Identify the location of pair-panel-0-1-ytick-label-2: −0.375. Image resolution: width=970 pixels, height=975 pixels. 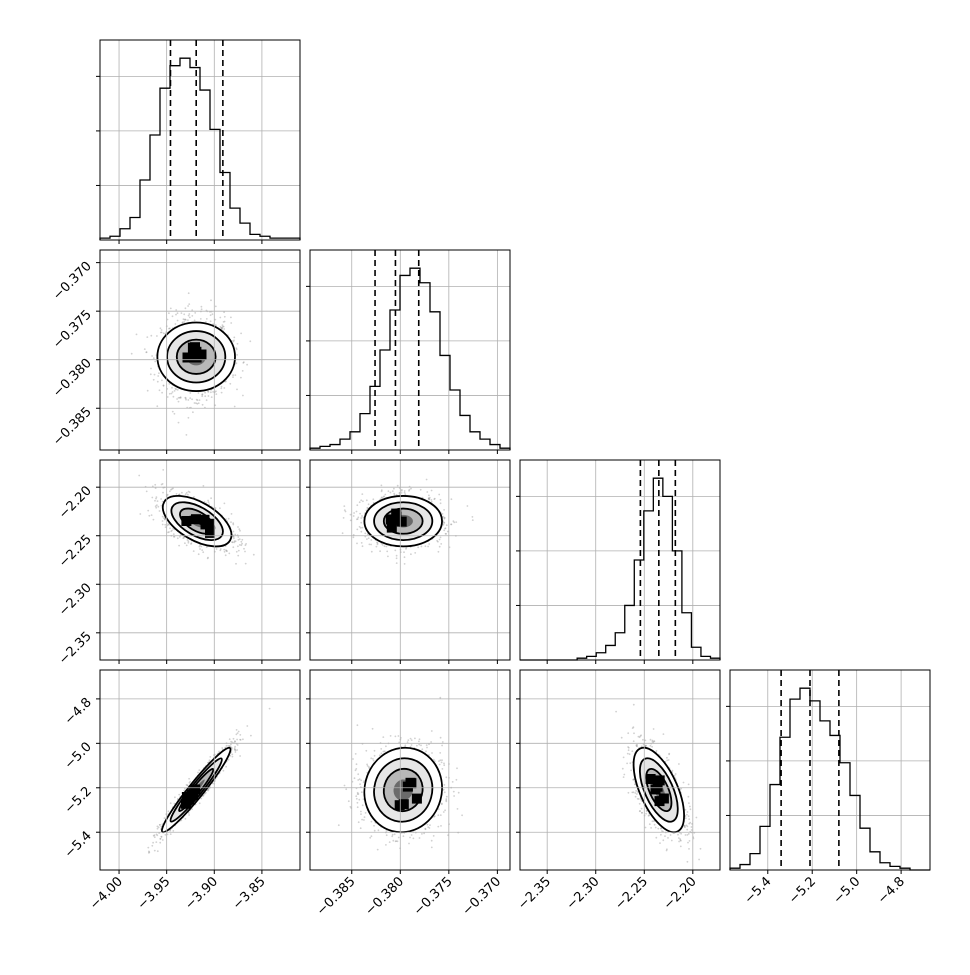
(72, 329).